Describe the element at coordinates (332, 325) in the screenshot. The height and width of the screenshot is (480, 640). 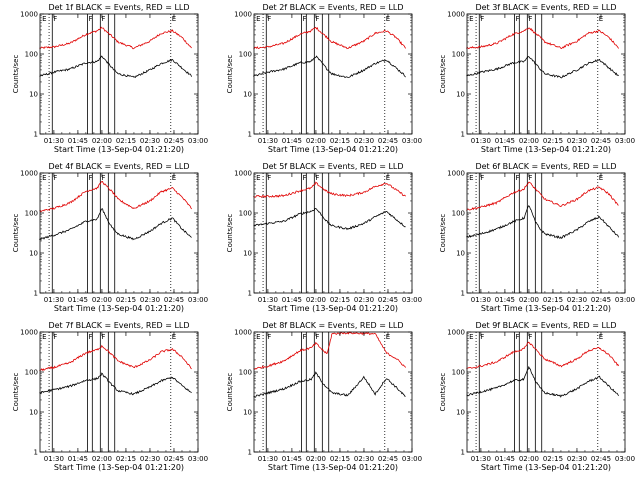
I see `panel-title: Det 8f BLACK = Events, RED = LLD` at that location.